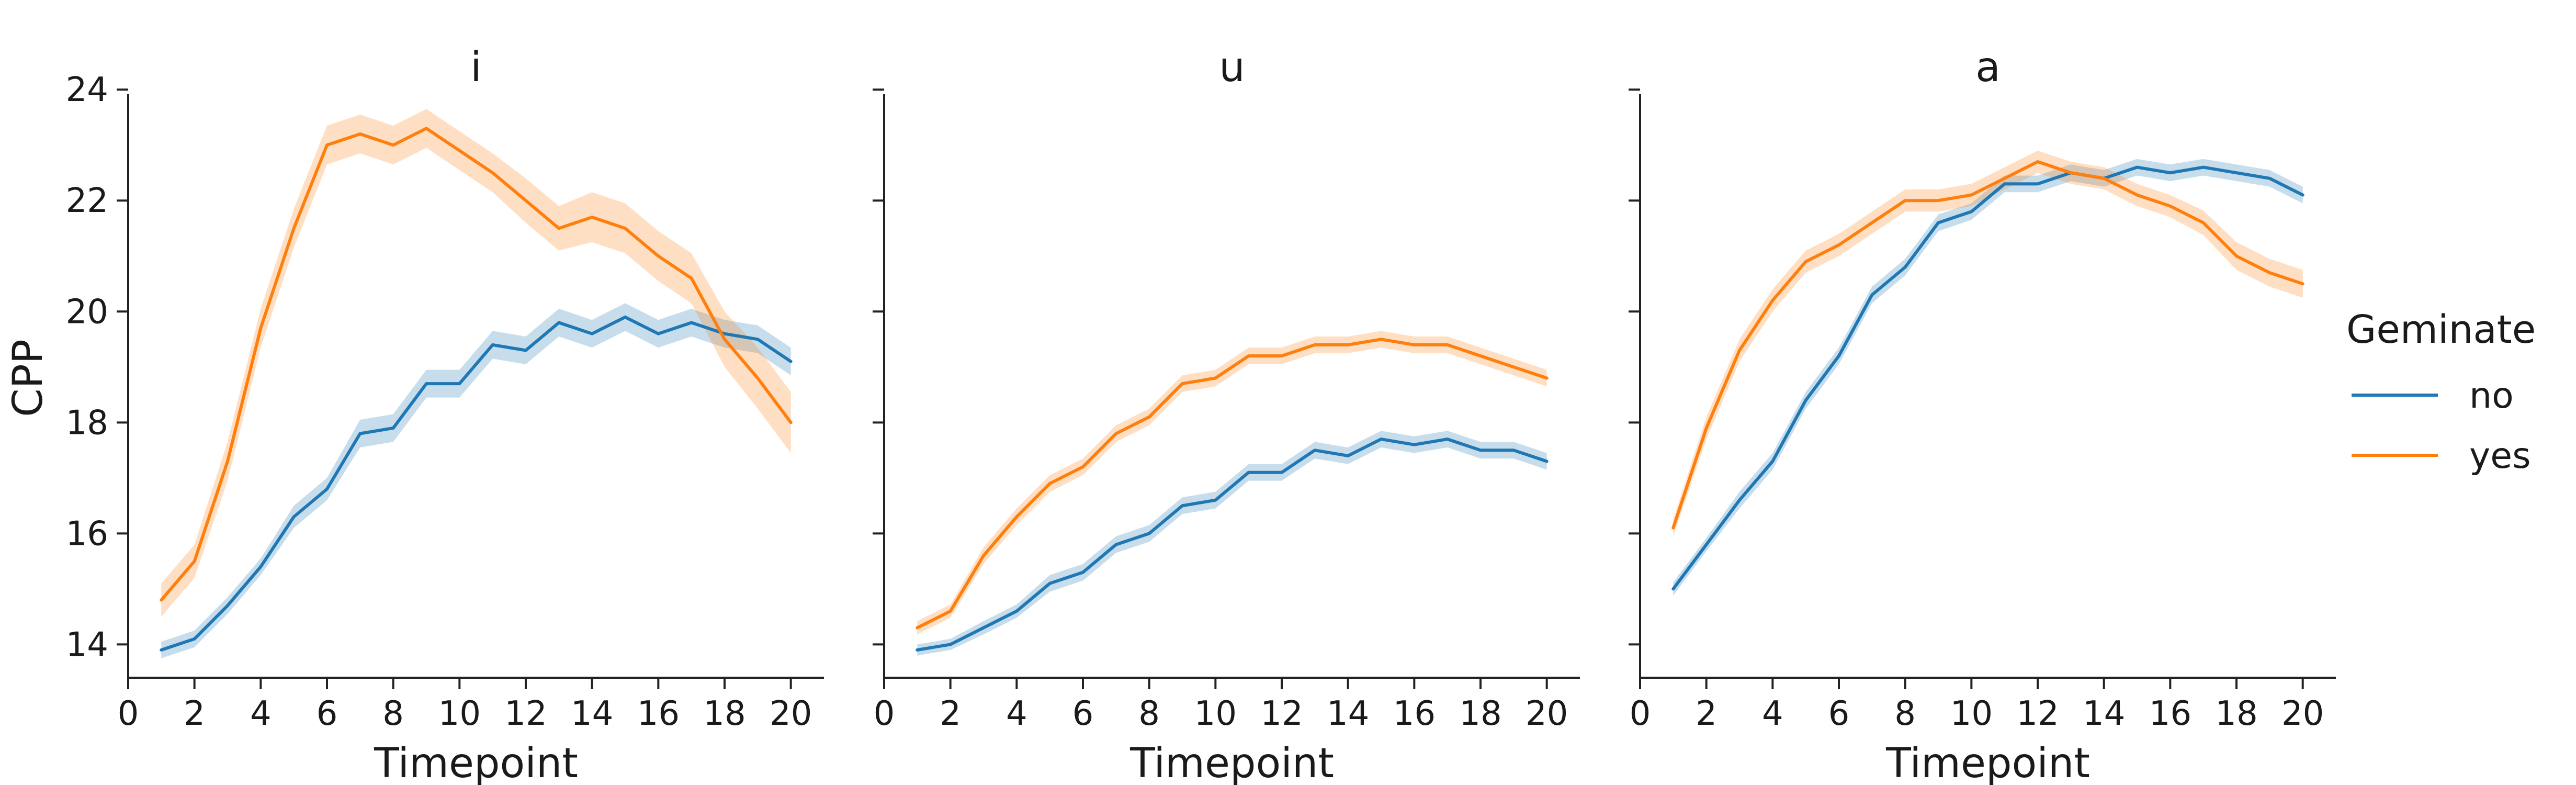 Image resolution: width=2576 pixels, height=785 pixels. I want to click on panel-title: a, so click(1988, 67).